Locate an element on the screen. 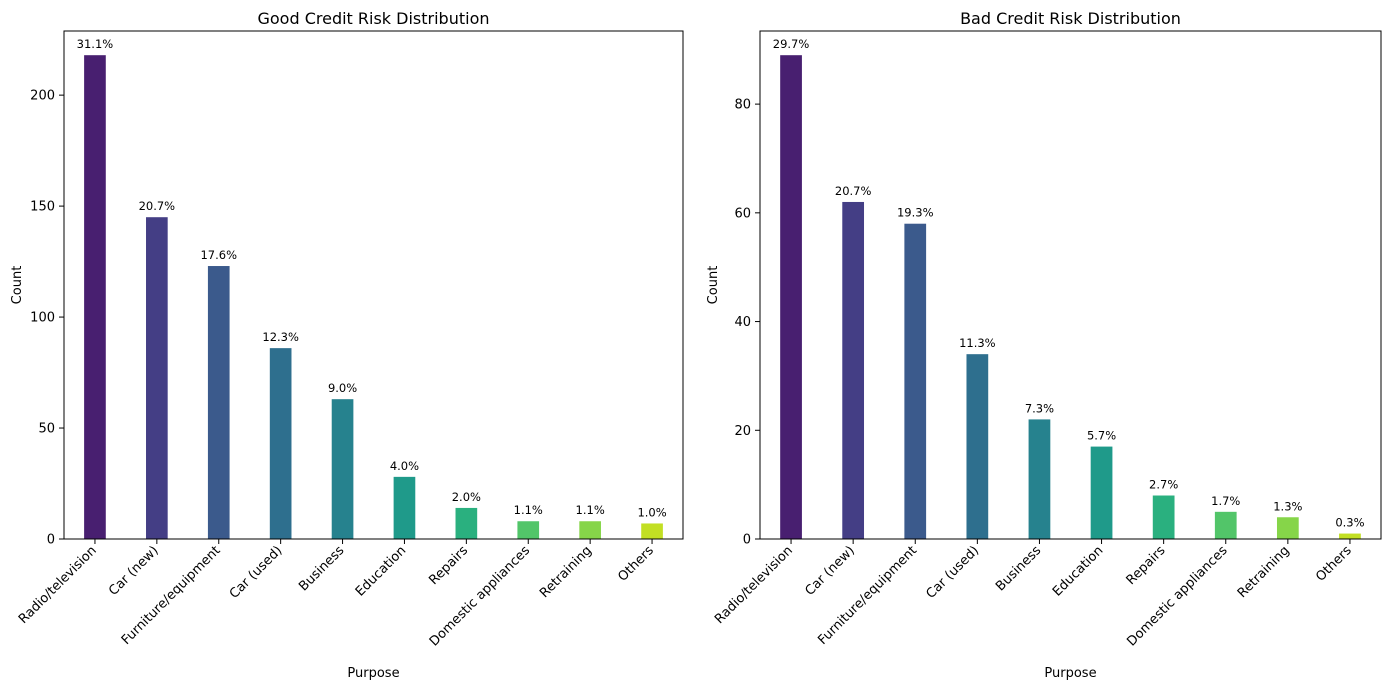 The image size is (1389, 690). bad-credit-data-label-repairs: 2.7% is located at coordinates (1163, 485).